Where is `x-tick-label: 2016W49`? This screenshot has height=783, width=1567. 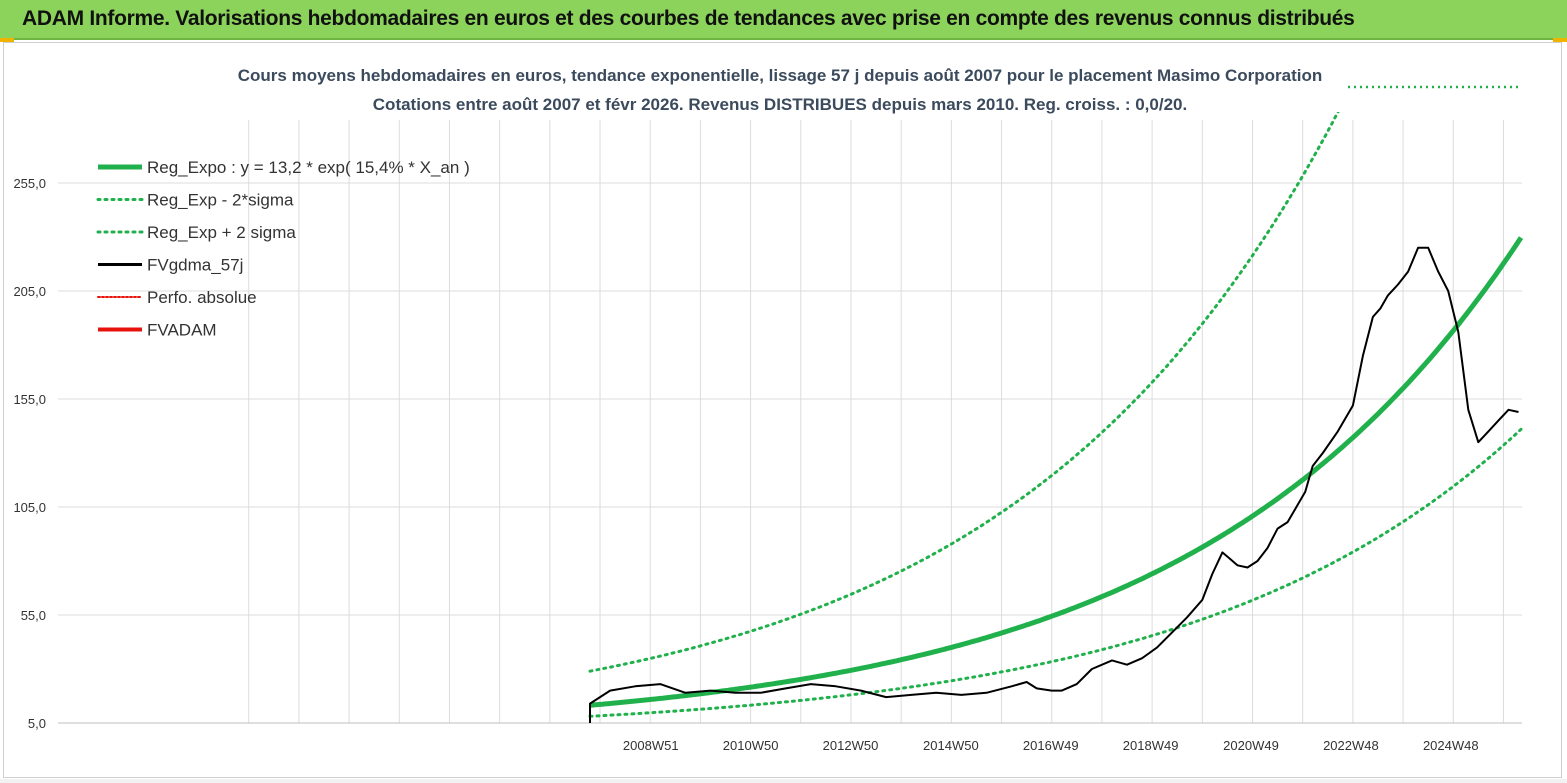
x-tick-label: 2016W49 is located at coordinates (1051, 745).